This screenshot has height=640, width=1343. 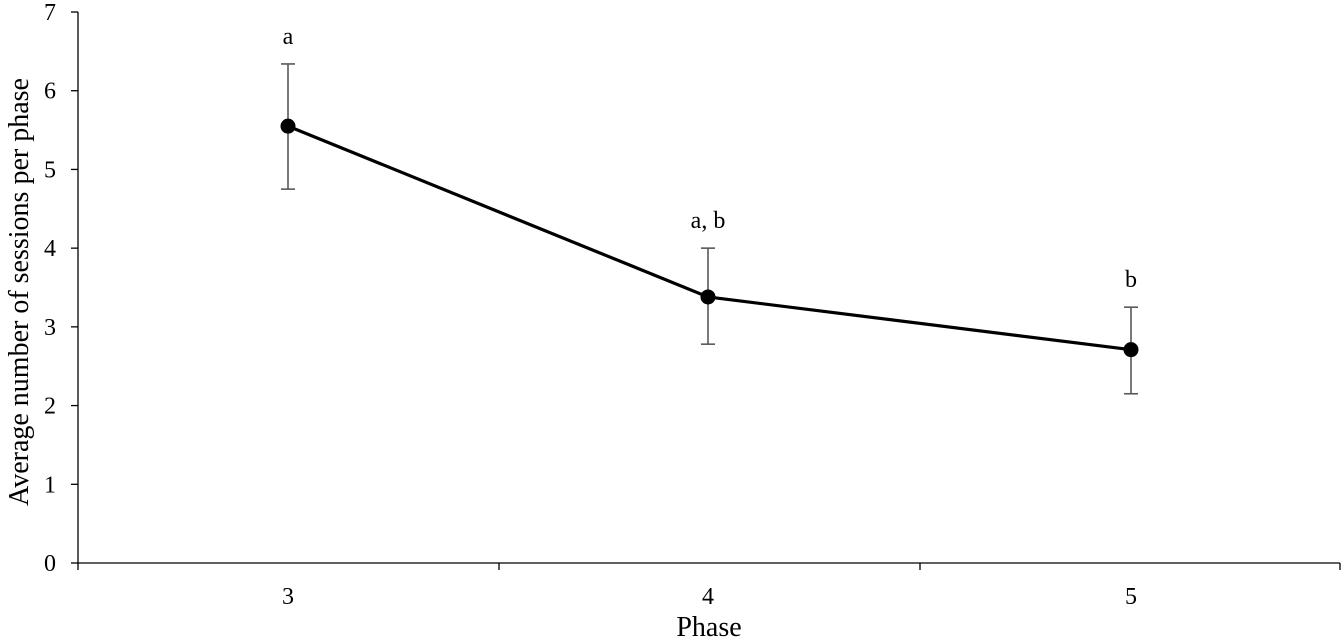 I want to click on x-axis-title: Phase, so click(x=708, y=626).